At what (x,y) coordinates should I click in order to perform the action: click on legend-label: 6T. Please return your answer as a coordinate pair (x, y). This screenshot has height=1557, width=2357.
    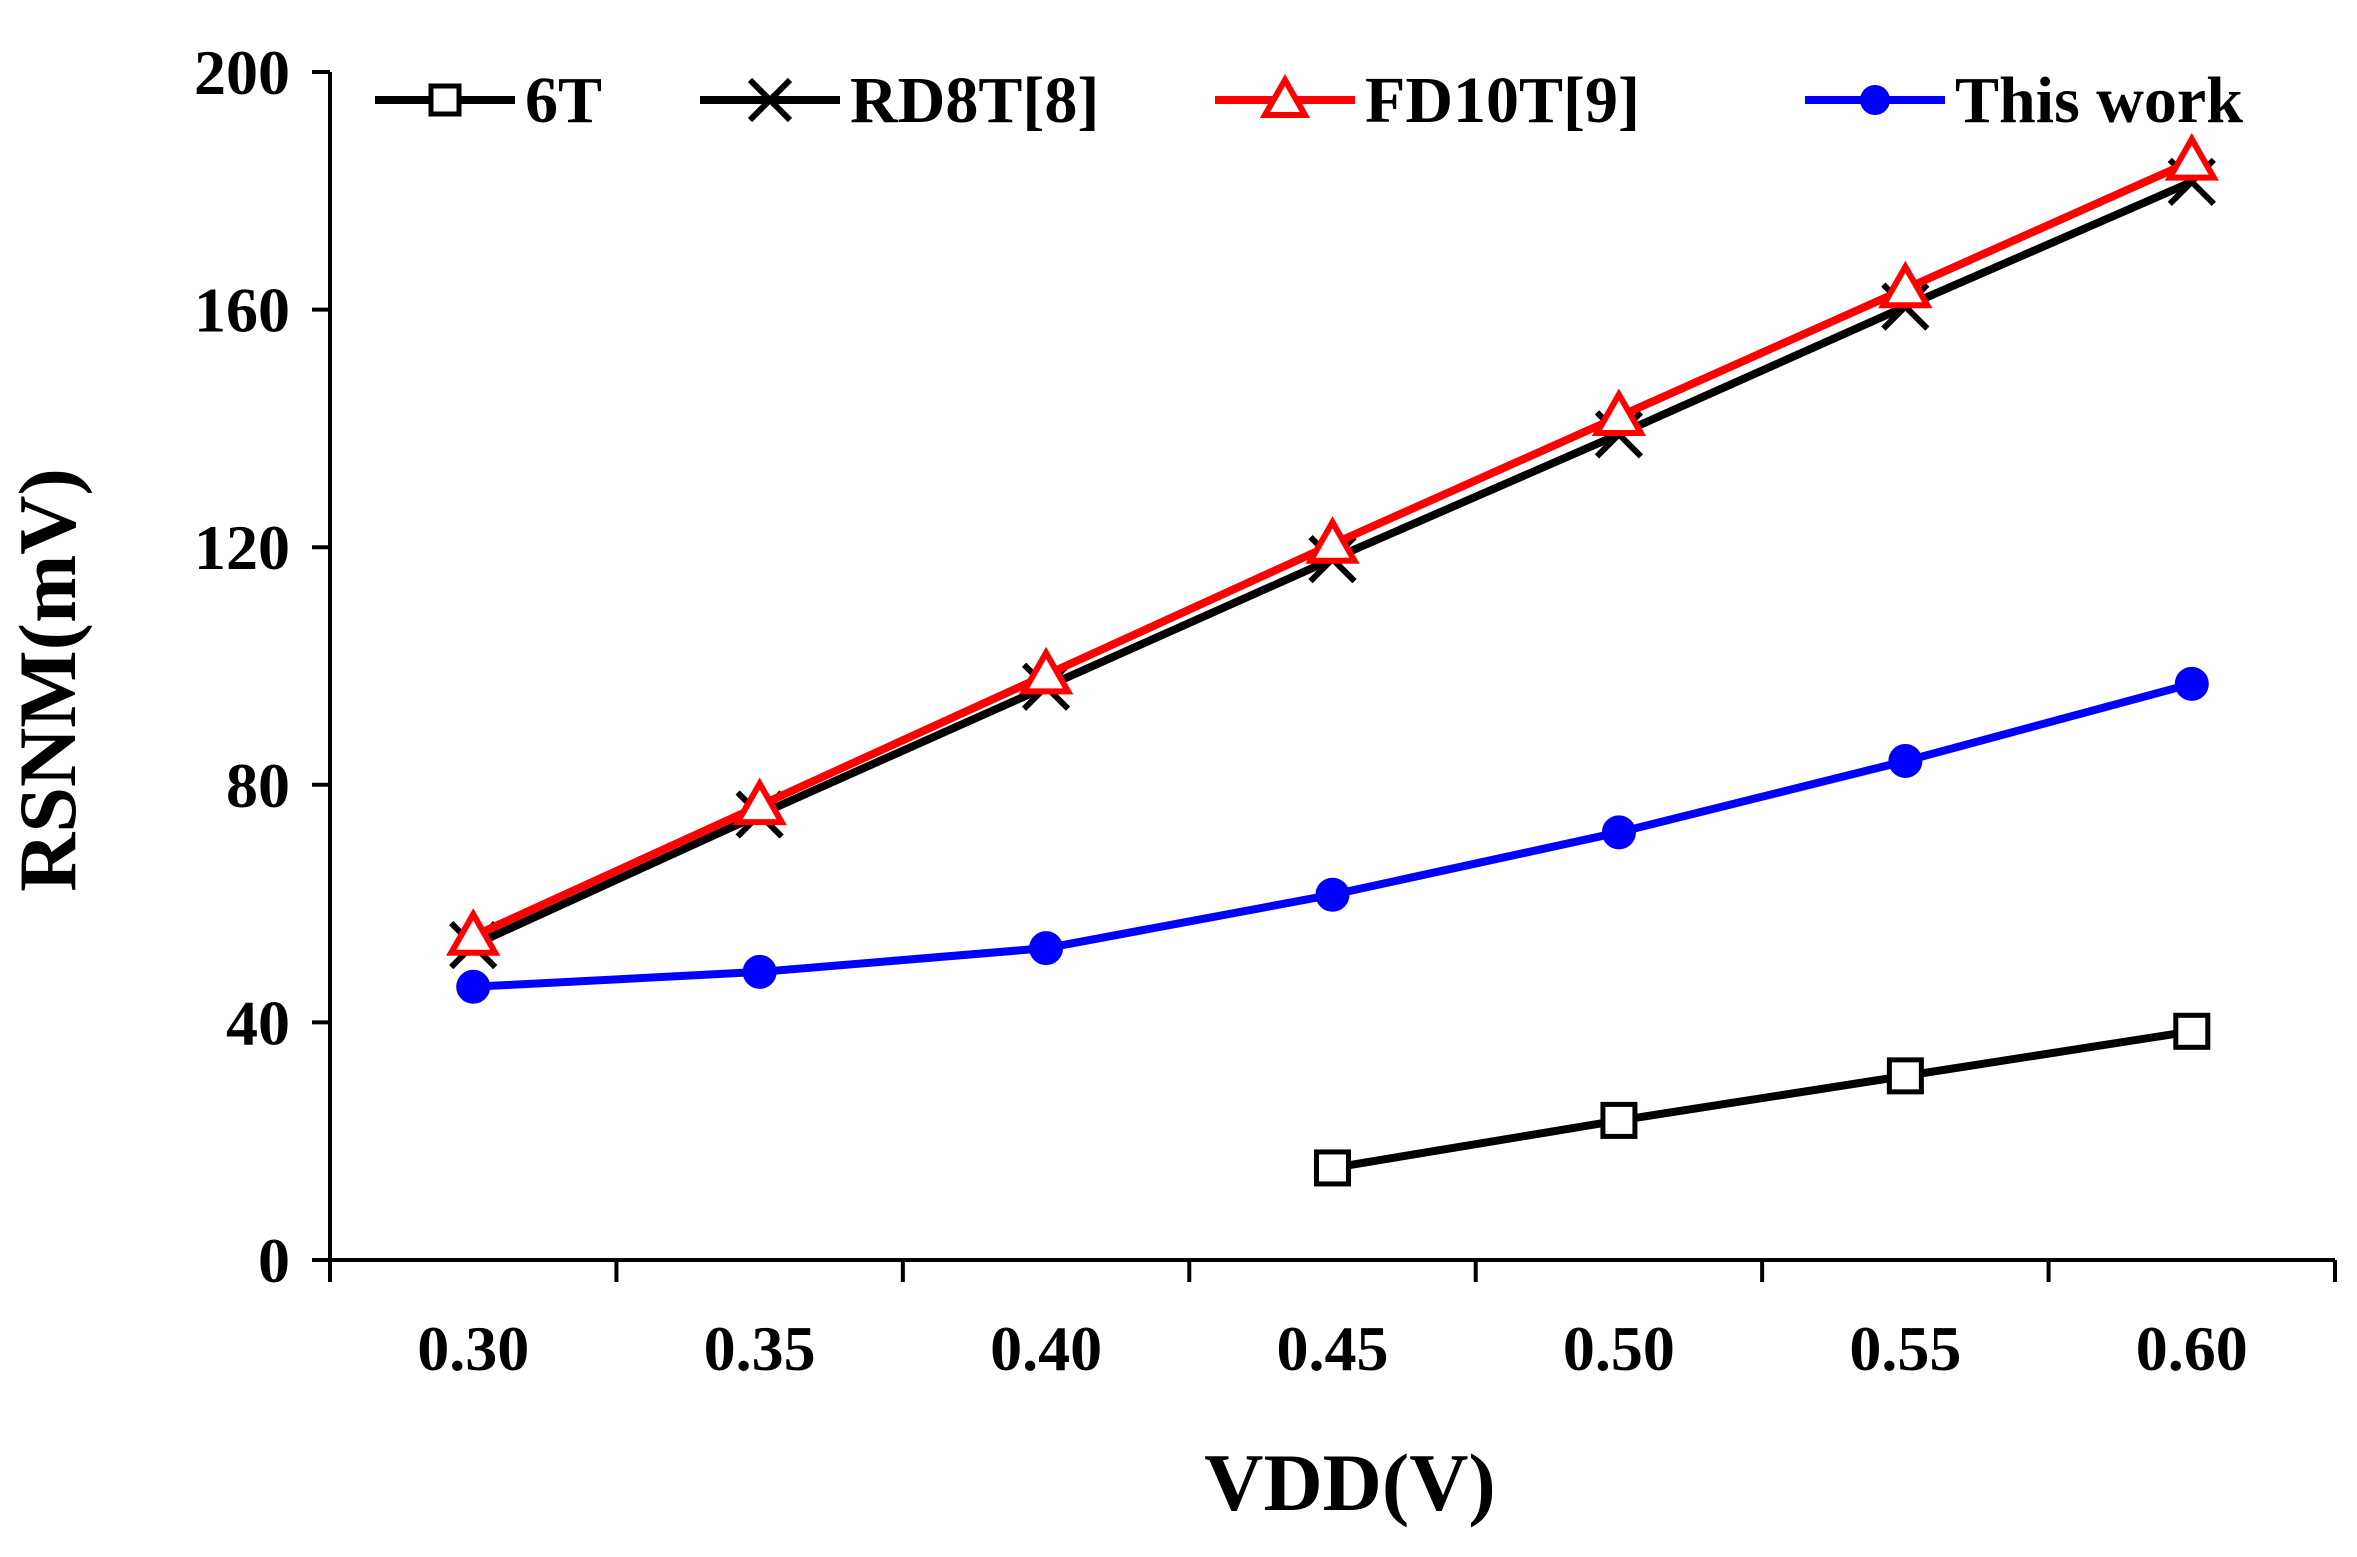
    Looking at the image, I should click on (563, 100).